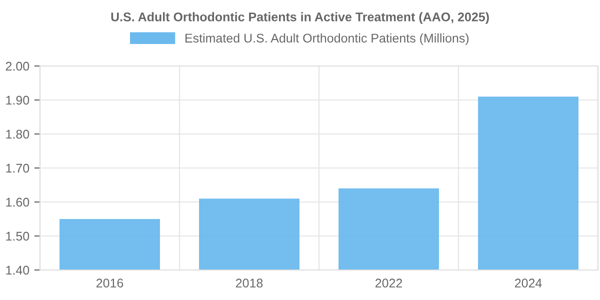  What do you see at coordinates (18, 134) in the screenshot?
I see `y-tick-label: 1.80` at bounding box center [18, 134].